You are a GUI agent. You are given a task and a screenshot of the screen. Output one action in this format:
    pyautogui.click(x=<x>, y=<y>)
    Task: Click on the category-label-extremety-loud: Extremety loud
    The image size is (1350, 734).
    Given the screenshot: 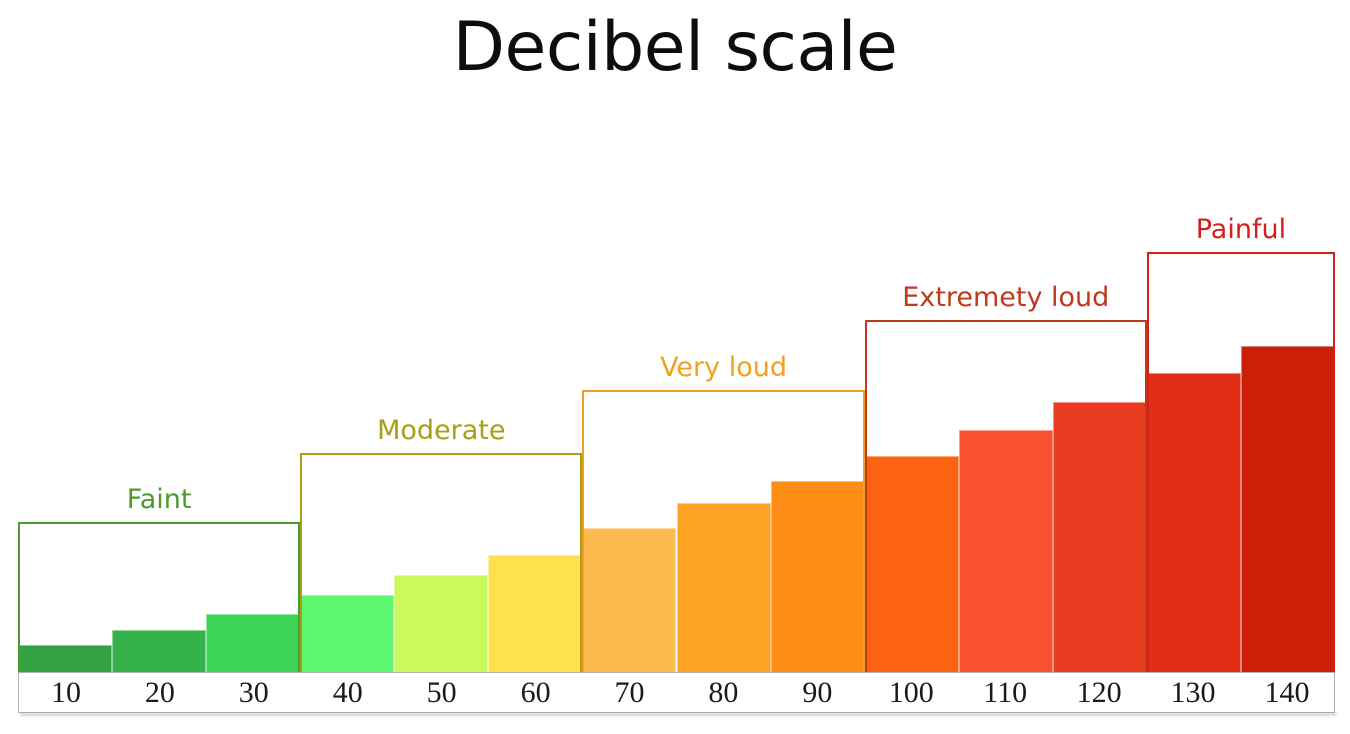 What is the action you would take?
    pyautogui.click(x=1006, y=297)
    